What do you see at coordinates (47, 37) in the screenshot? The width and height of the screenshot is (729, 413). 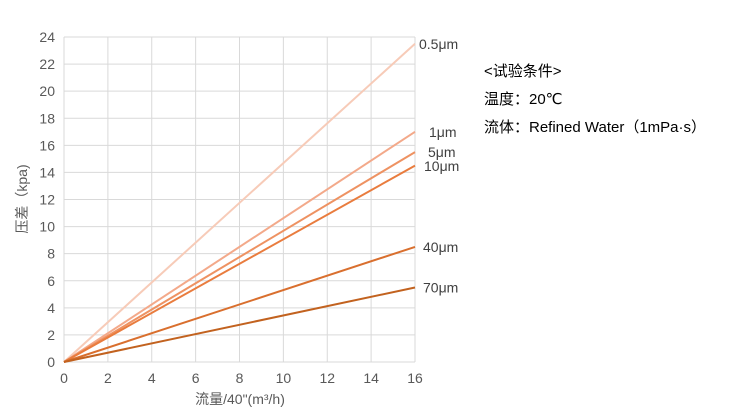 I see `y-tick-label: 24` at bounding box center [47, 37].